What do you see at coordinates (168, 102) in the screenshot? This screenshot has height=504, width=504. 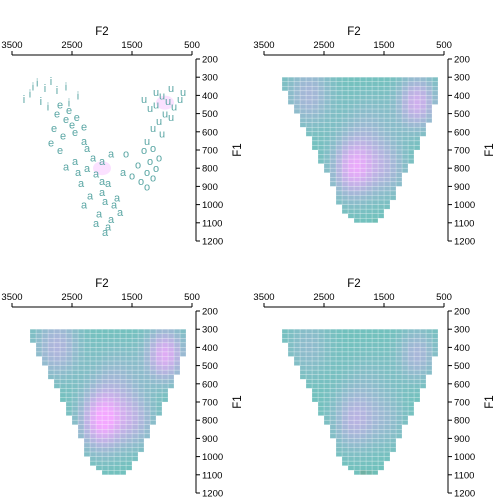 I see `vowel-point: u` at bounding box center [168, 102].